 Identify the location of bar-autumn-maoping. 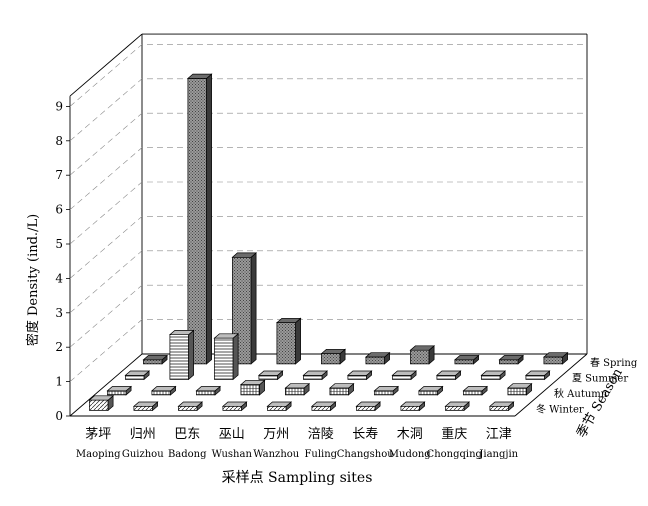
(119, 390).